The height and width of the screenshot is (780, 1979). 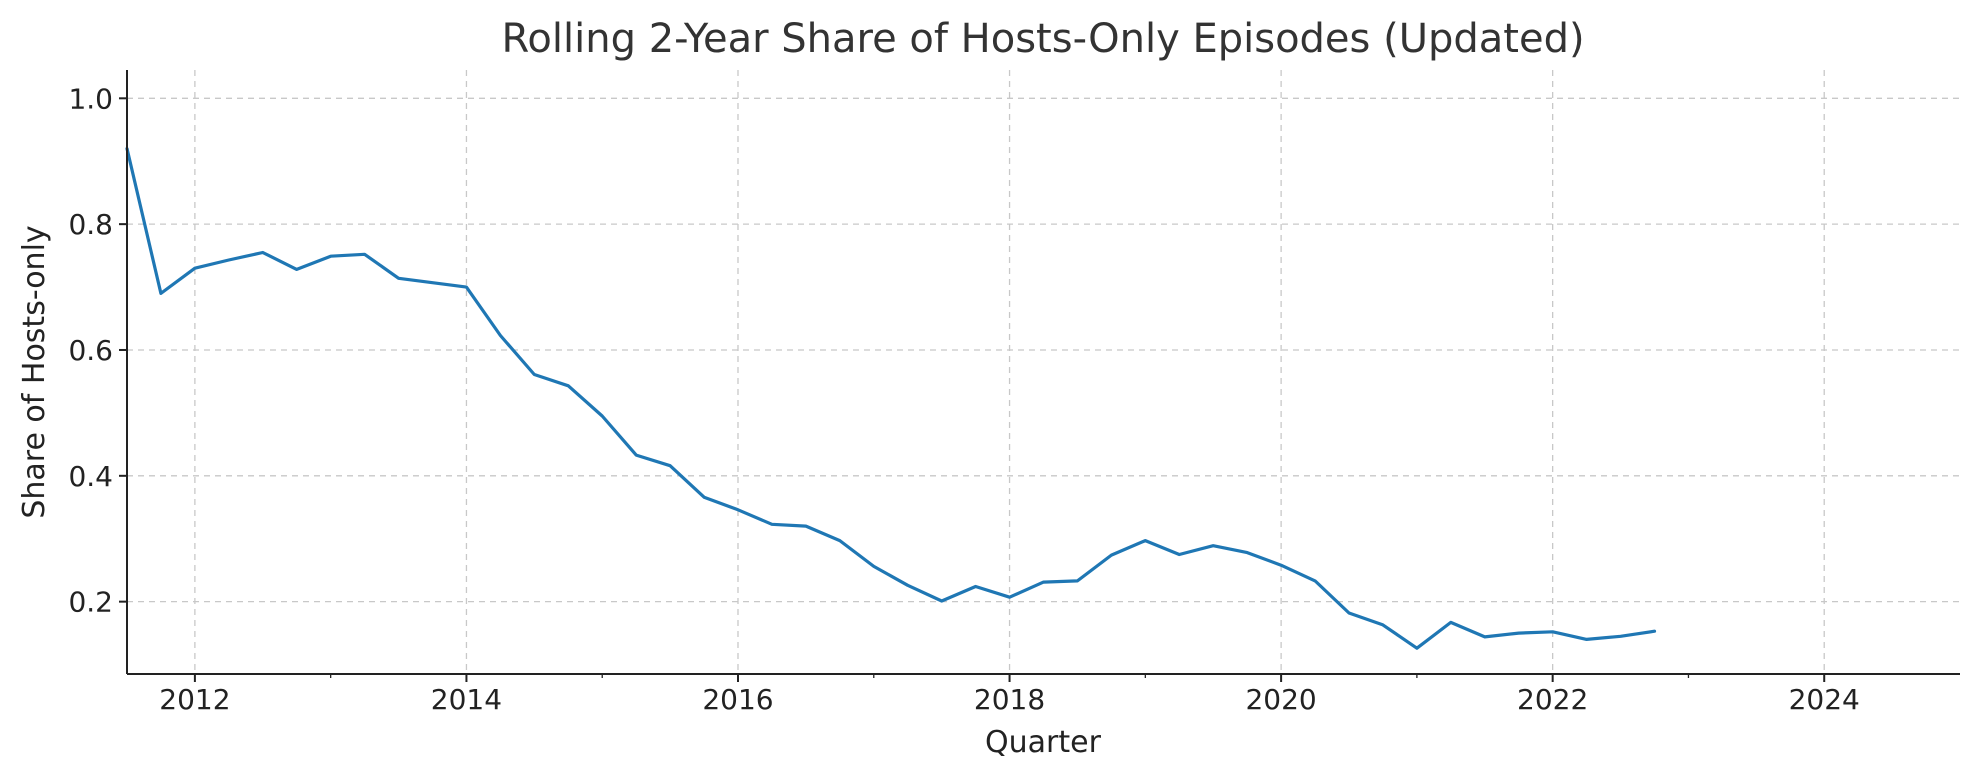 I want to click on x-axis-label: Quarter, so click(x=1043, y=742).